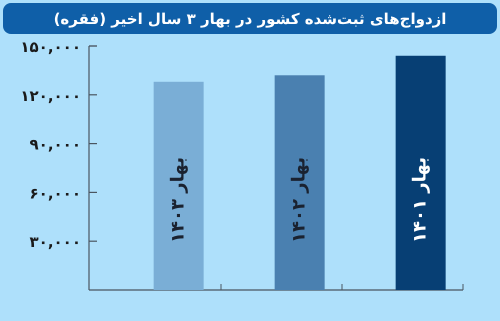 This screenshot has width=500, height=321. Describe the element at coordinates (50, 95) in the screenshot. I see `y-tick-label: ۱۲۰,۰۰۰` at that location.